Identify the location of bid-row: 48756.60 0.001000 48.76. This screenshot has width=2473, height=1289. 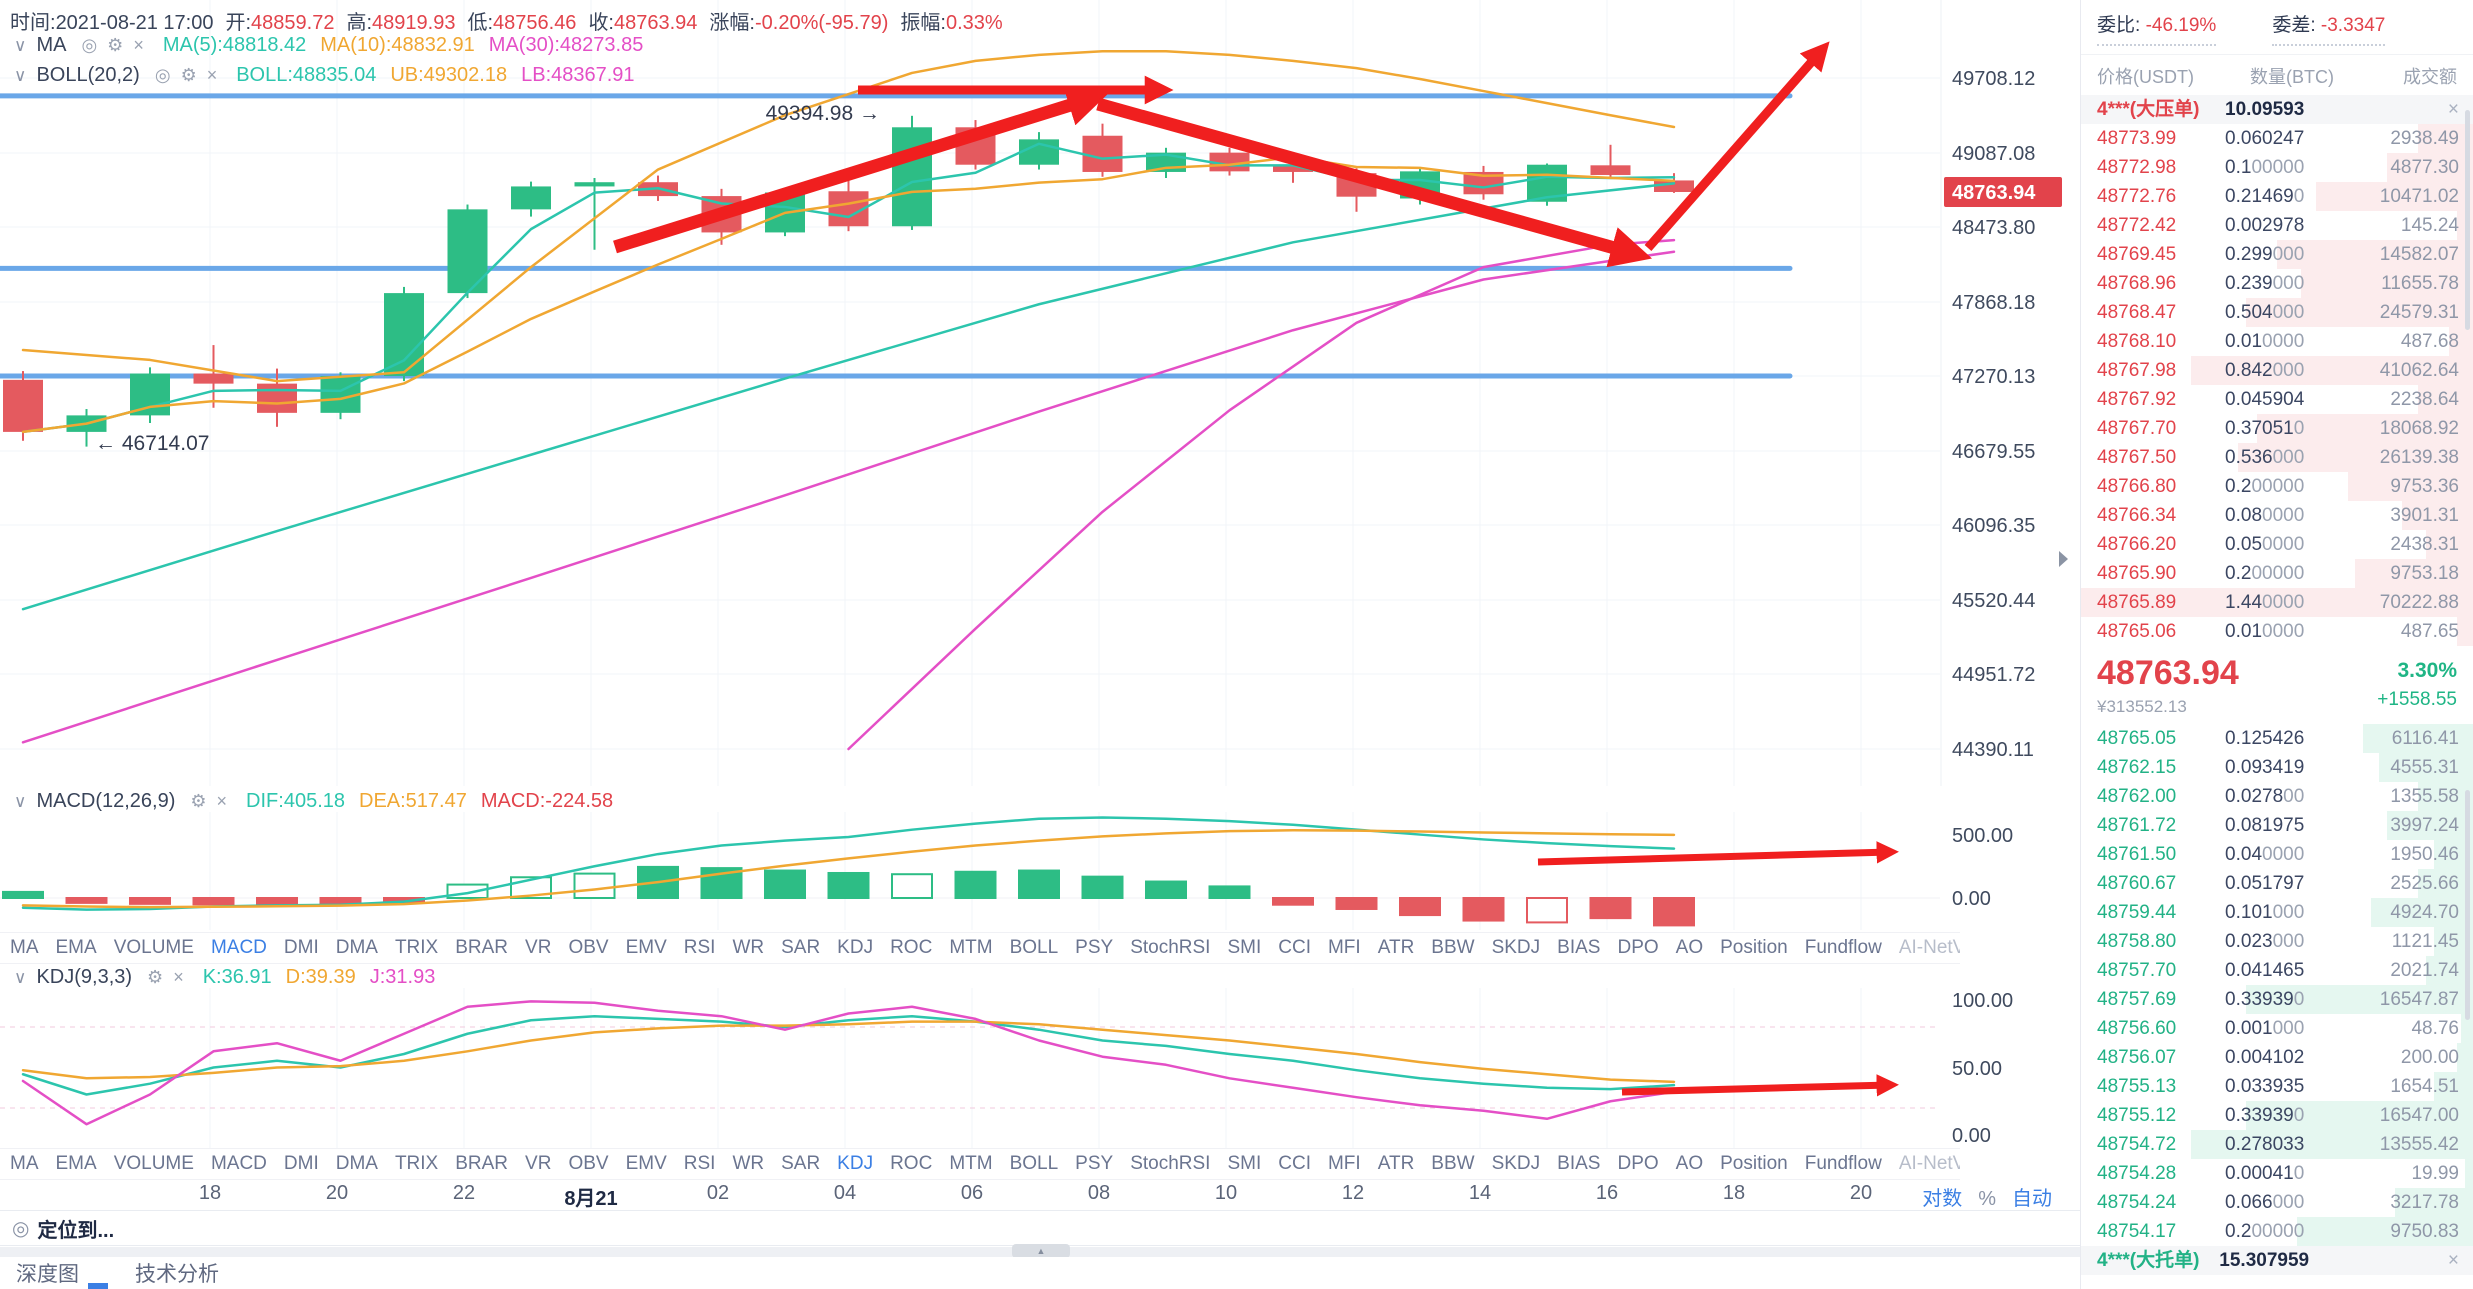
(2277, 1028).